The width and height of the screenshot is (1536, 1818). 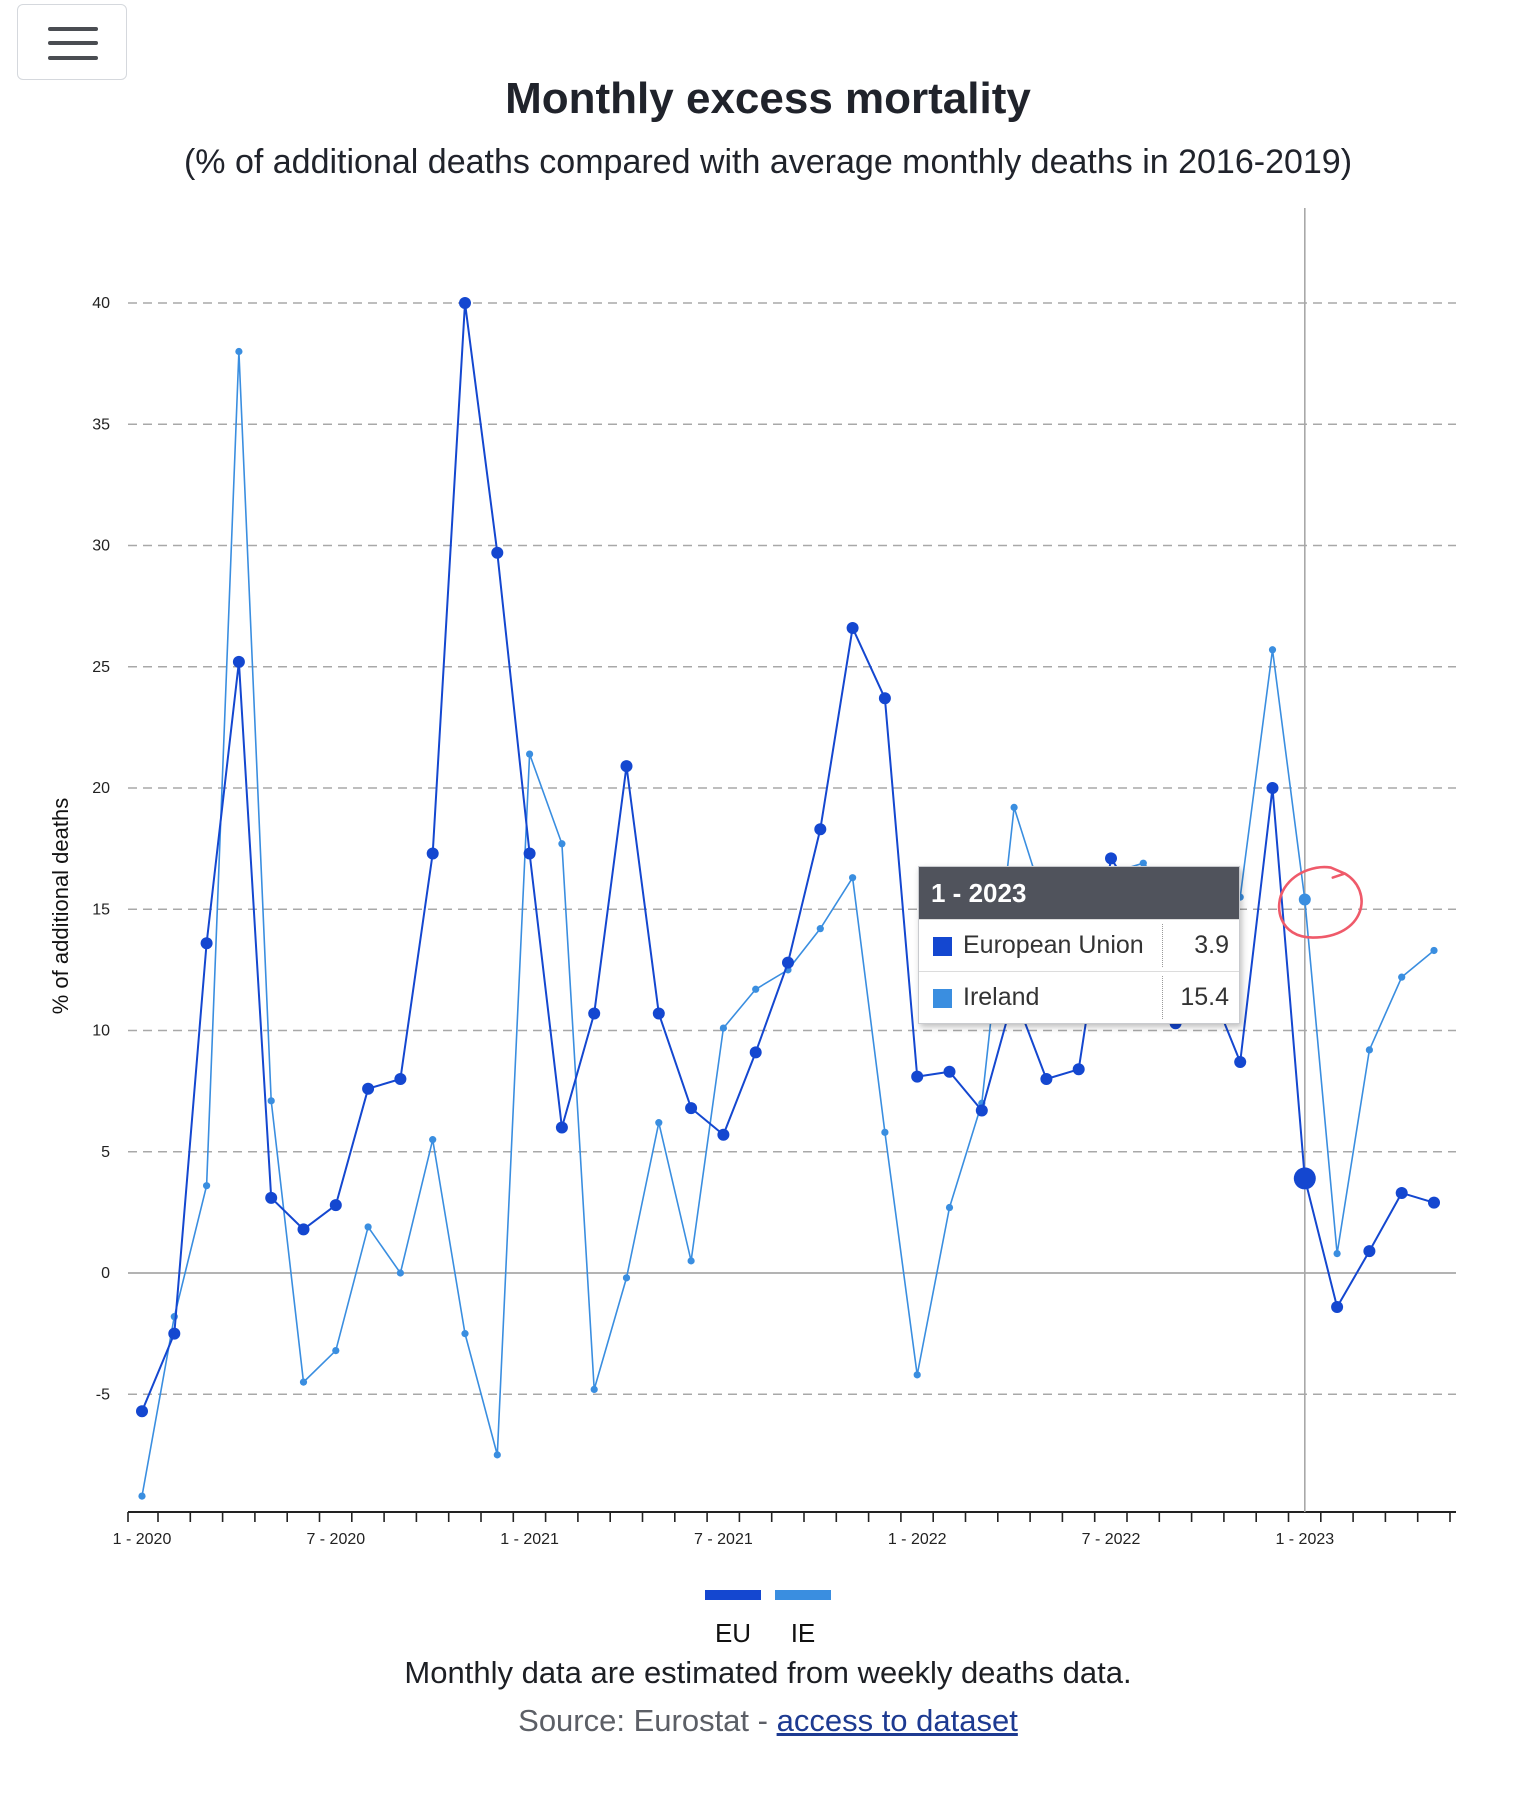 I want to click on menu-button, so click(x=72, y=42).